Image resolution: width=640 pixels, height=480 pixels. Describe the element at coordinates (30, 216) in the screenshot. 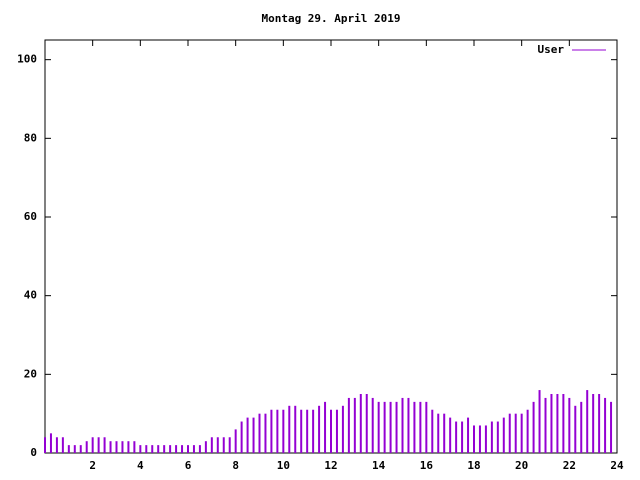

I see `y-tick-label: 60` at that location.